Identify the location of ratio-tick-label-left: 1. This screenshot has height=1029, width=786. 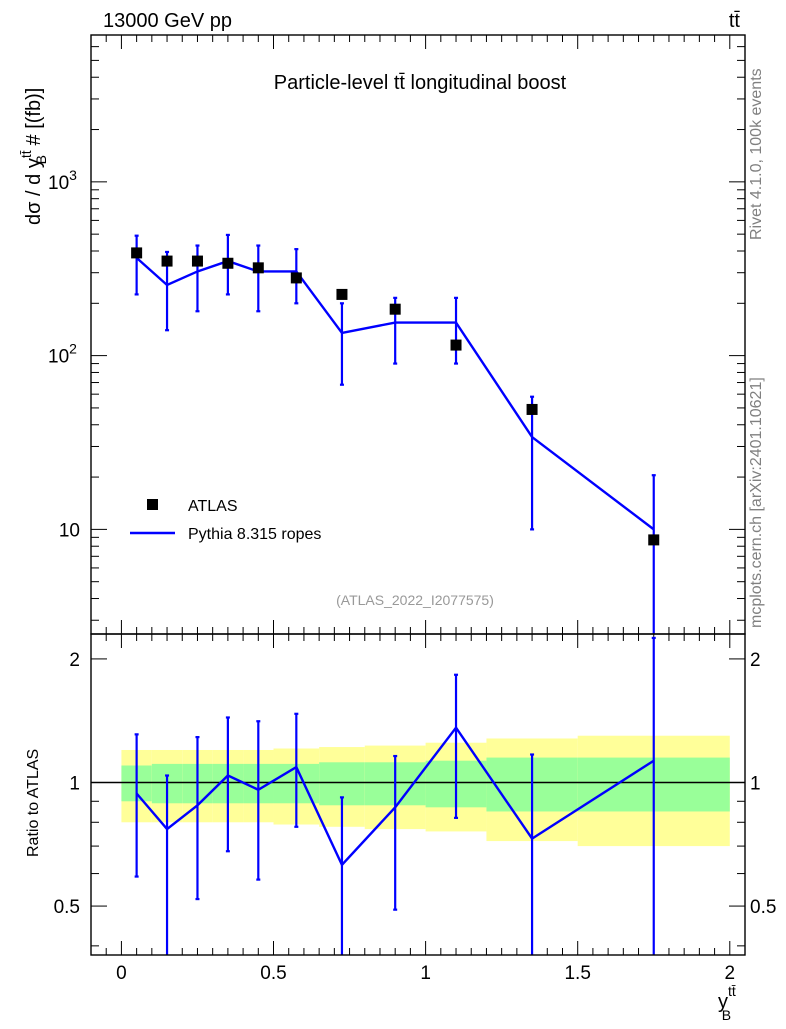
(74, 783).